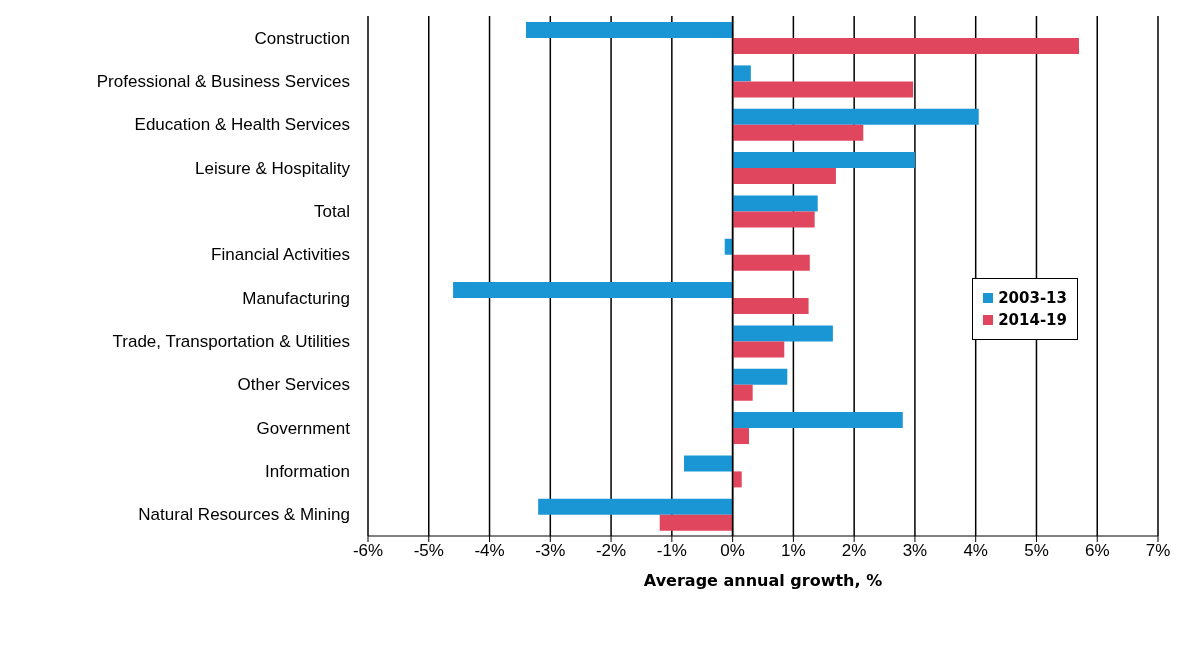  I want to click on x-tick-label: 1%, so click(793, 551).